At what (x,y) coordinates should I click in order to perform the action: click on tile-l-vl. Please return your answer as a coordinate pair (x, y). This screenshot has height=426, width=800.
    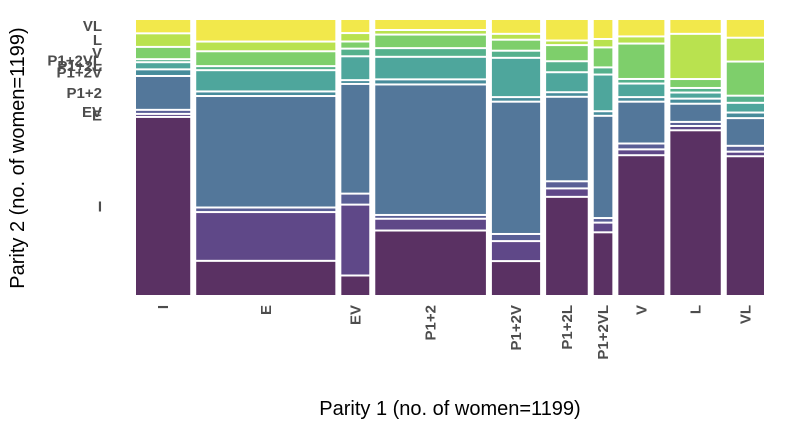
    Looking at the image, I should click on (695, 26).